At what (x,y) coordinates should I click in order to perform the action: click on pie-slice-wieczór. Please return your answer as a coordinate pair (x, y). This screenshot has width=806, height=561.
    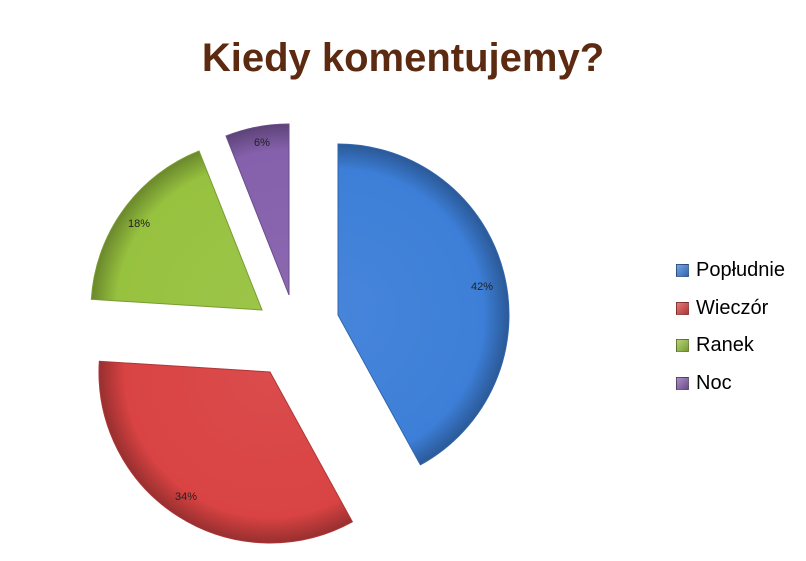
    Looking at the image, I should click on (226, 452).